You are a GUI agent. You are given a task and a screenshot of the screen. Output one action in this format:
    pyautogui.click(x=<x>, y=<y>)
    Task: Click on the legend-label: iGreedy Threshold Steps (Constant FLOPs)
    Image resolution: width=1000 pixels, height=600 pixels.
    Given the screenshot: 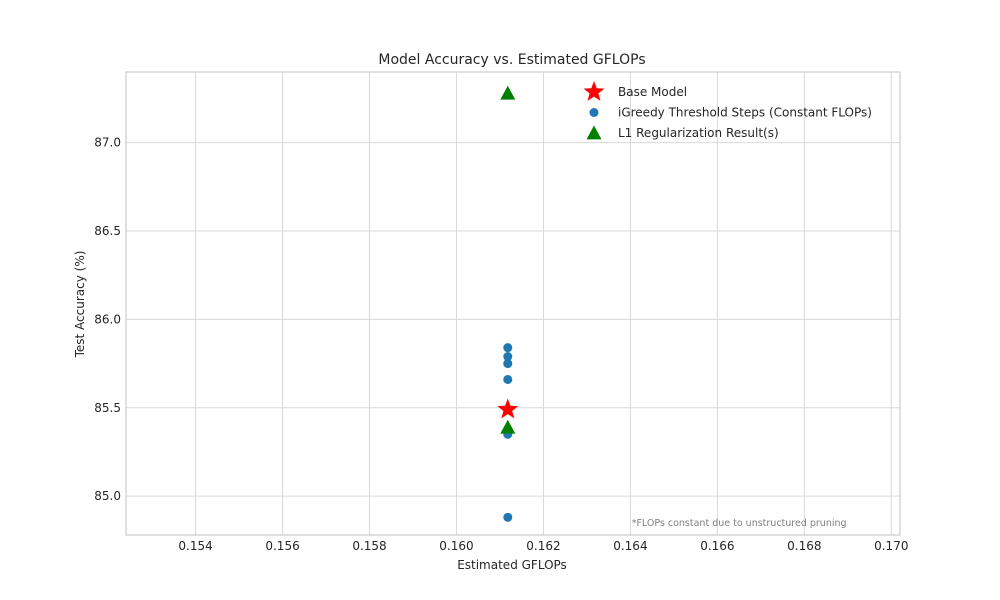 What is the action you would take?
    pyautogui.click(x=745, y=113)
    